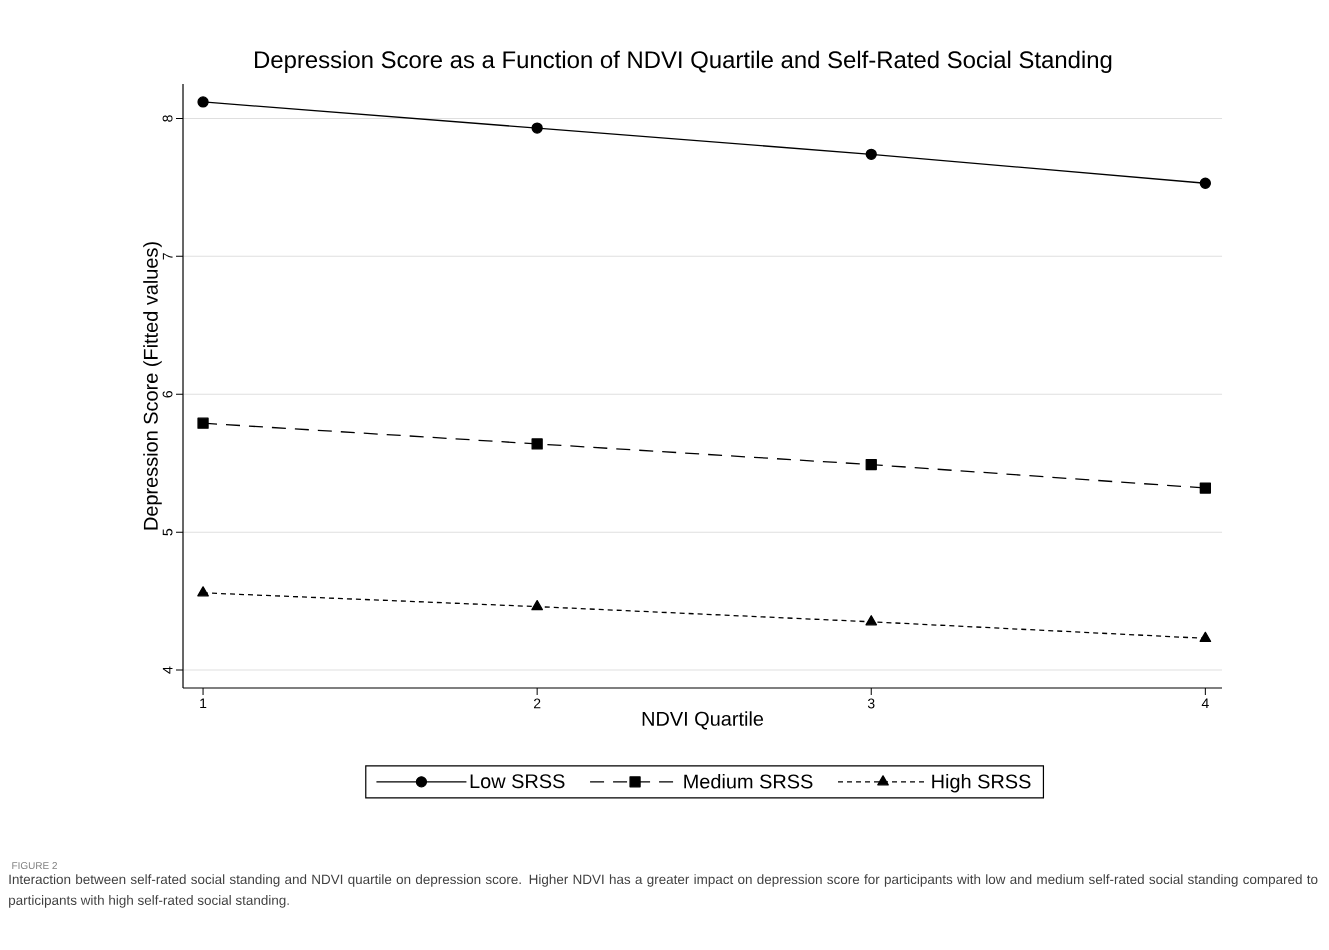 The width and height of the screenshot is (1329, 950). What do you see at coordinates (34, 866) in the screenshot?
I see `caption: FIGURE 2` at bounding box center [34, 866].